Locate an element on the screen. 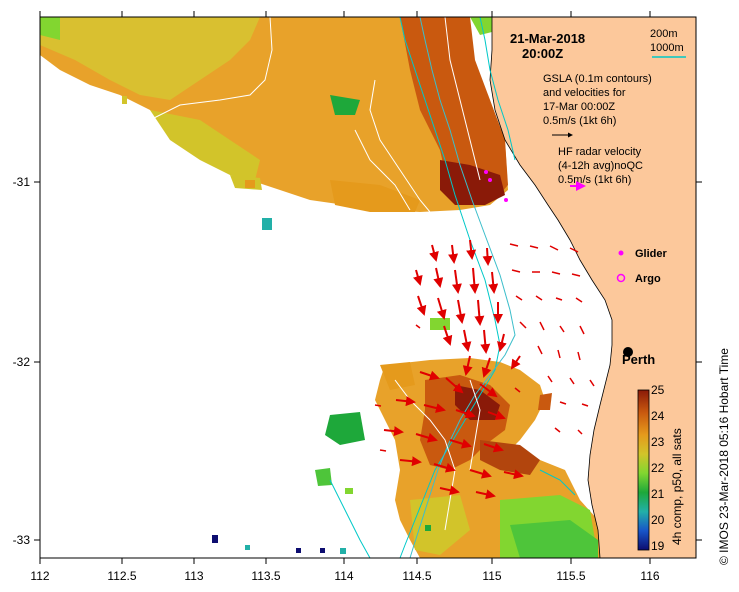  svg-text: 115 is located at coordinates (491, 576).